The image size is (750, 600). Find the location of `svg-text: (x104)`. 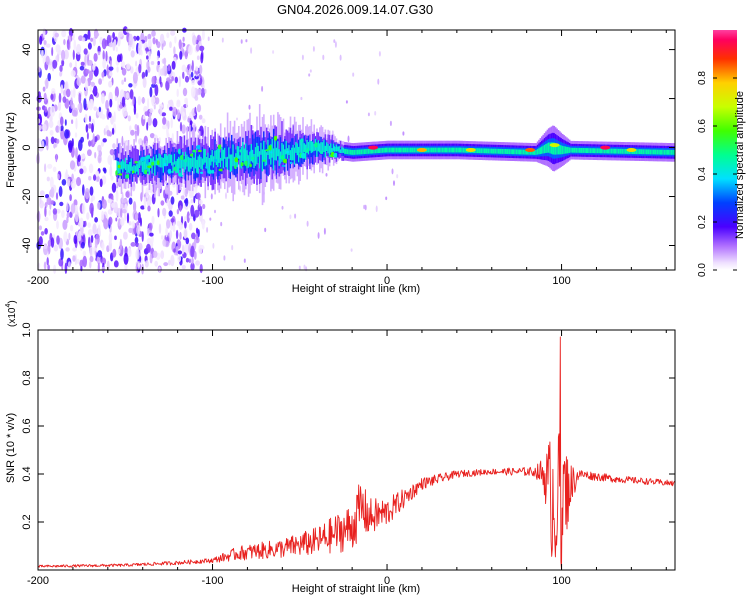

svg-text: (x104) is located at coordinates (11, 313).